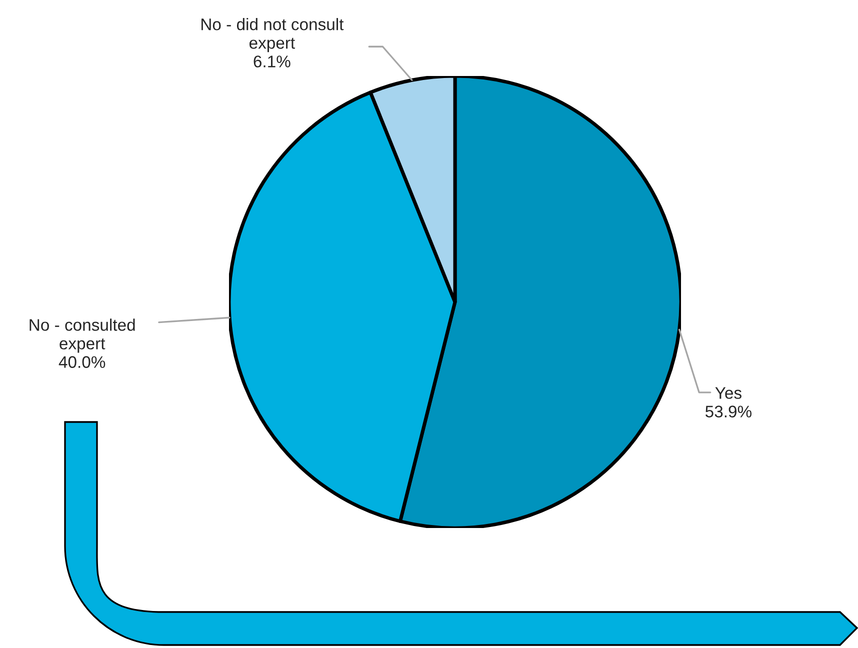  What do you see at coordinates (82, 362) in the screenshot?
I see `data-label: 40.0%` at bounding box center [82, 362].